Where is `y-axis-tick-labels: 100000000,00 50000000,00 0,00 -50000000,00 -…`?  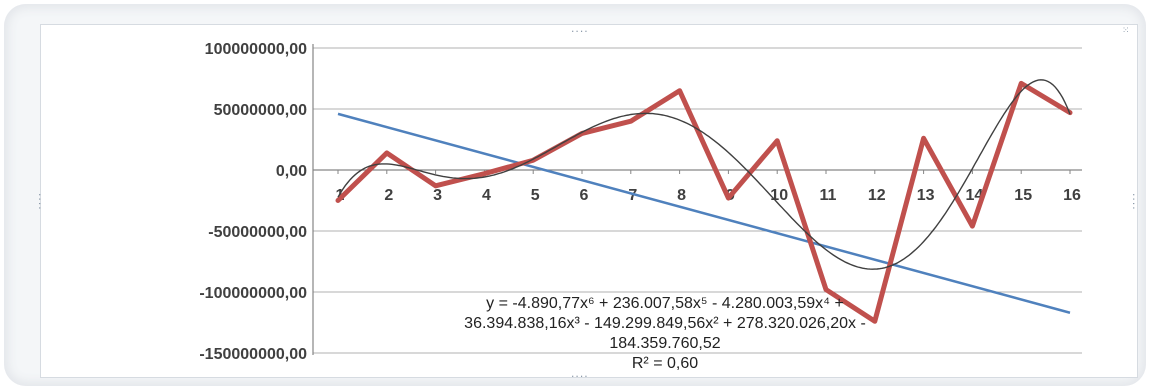 y-axis-tick-labels: 100000000,00 50000000,00 0,00 -50000000,00 -… is located at coordinates (253, 202).